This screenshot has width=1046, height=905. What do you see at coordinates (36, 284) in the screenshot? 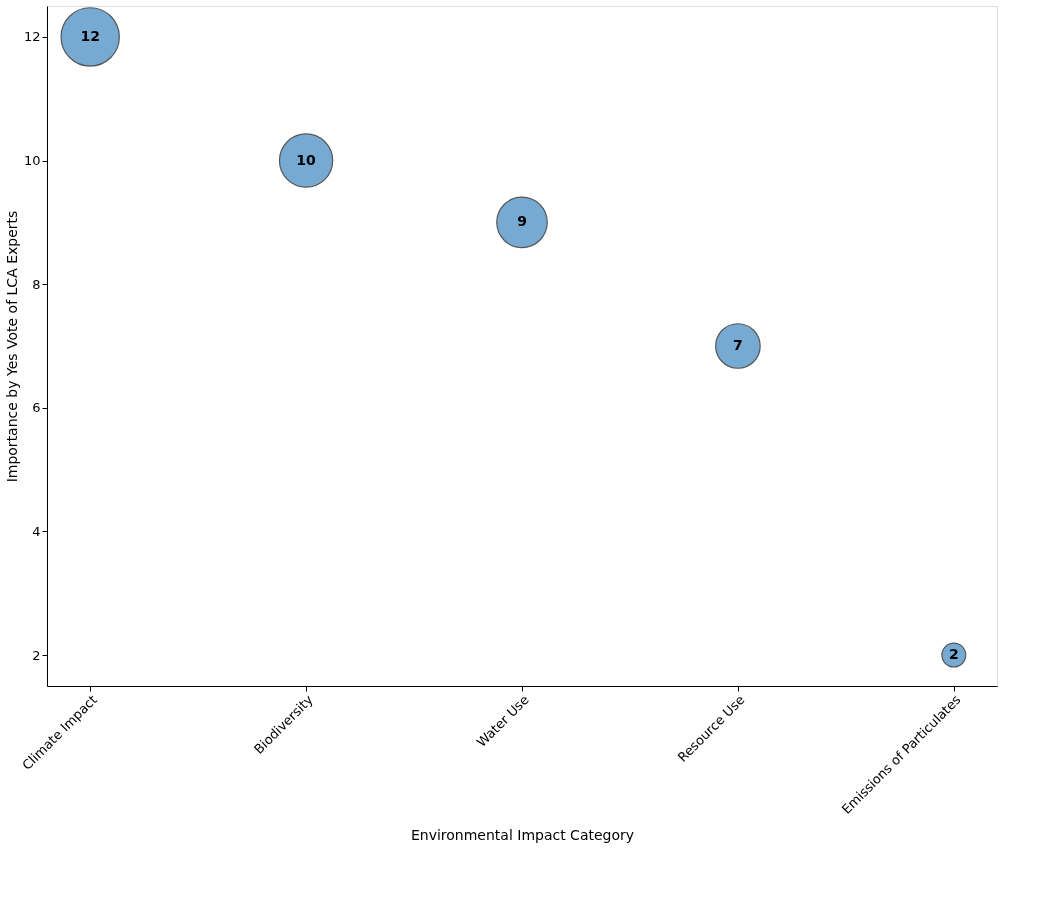
I see `y-tick-label: 8` at bounding box center [36, 284].